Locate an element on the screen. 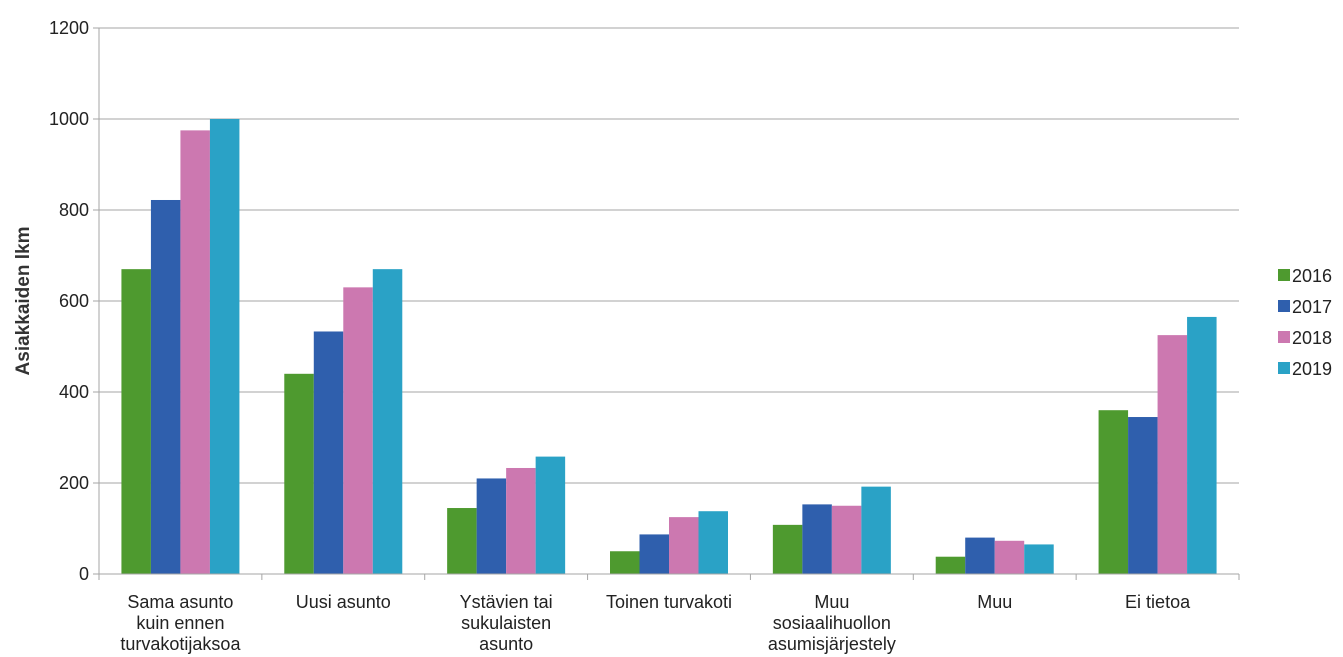 This screenshot has height=657, width=1343. y-tick-label: 0 is located at coordinates (84, 574).